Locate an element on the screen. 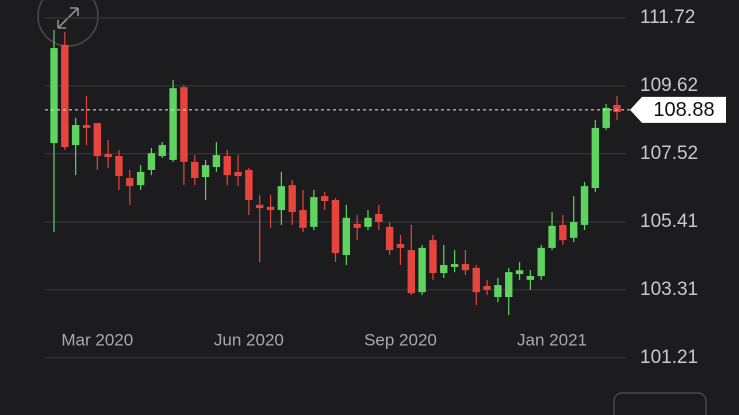 This screenshot has height=415, width=739. y-tick-label: 101.21 is located at coordinates (669, 357).